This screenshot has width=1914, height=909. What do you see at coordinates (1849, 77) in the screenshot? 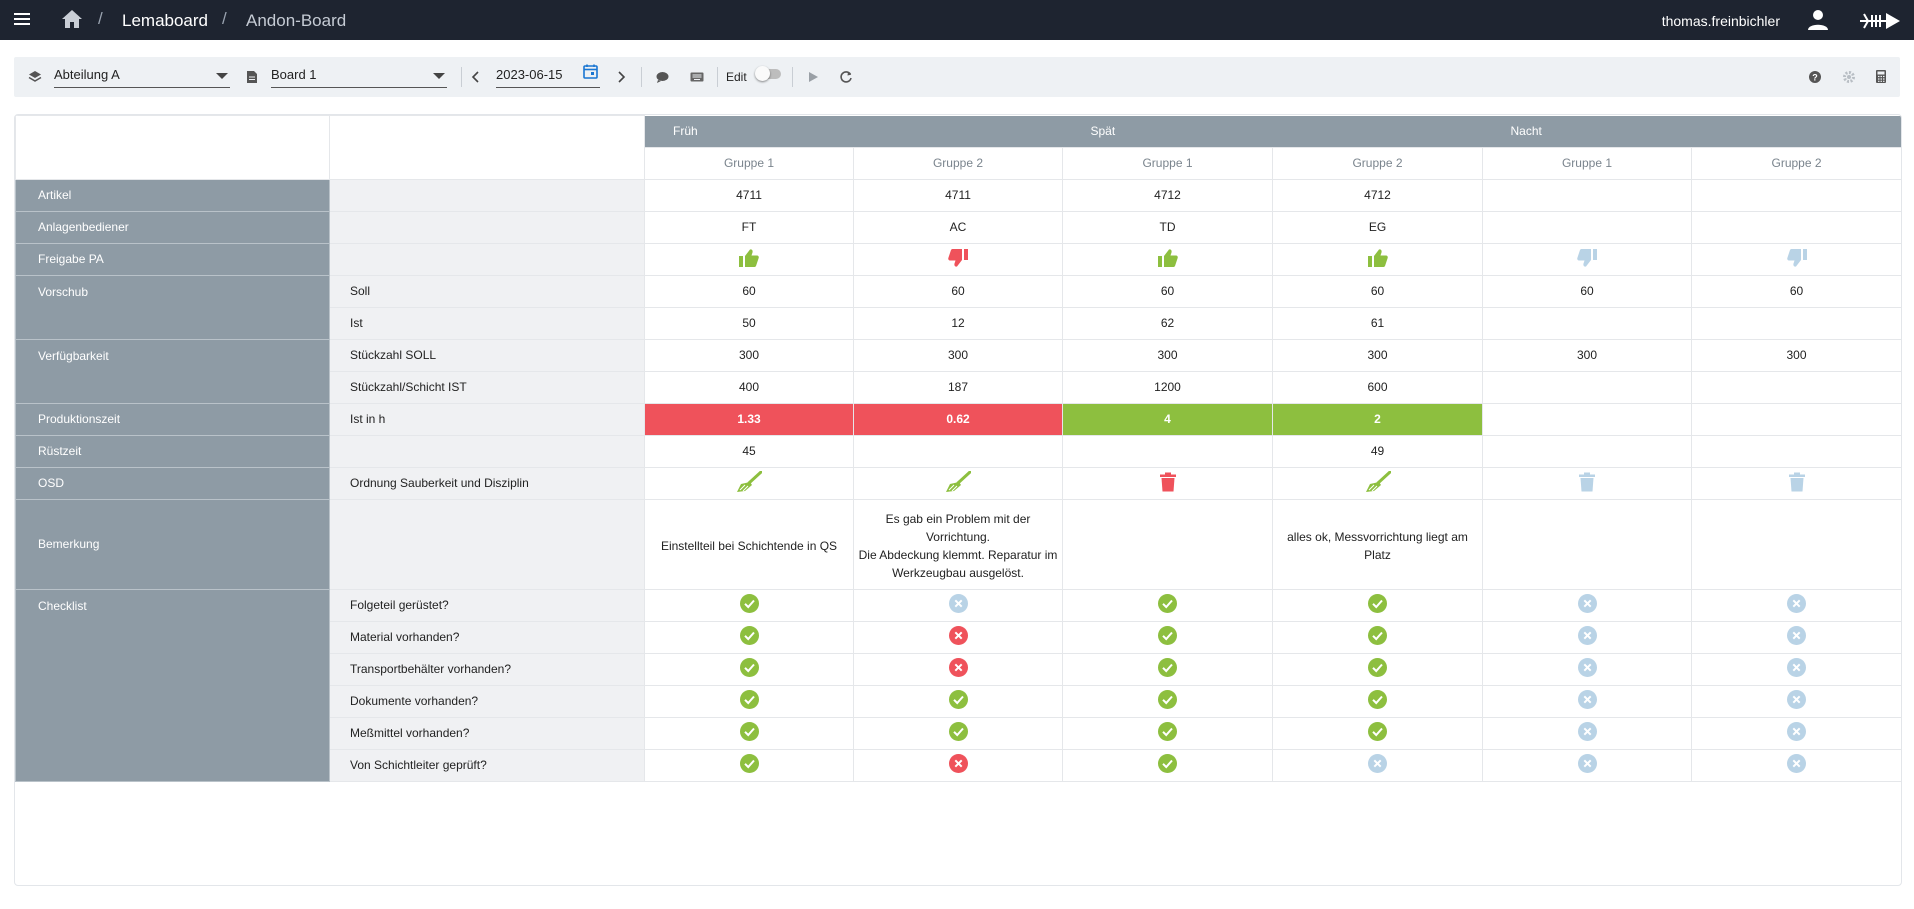
I see `settings-icon` at bounding box center [1849, 77].